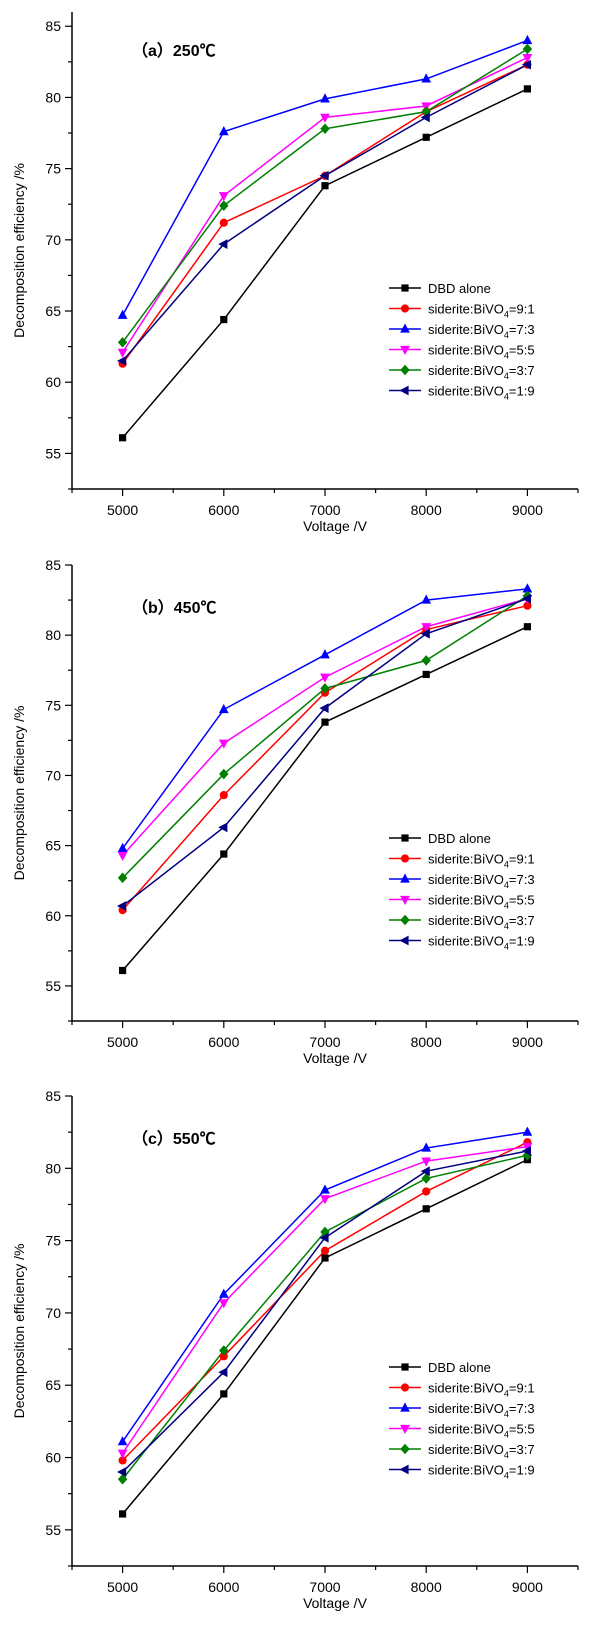 This screenshot has height=1652, width=610. What do you see at coordinates (174, 1139) in the screenshot?
I see `panel-title: （c）550℃` at bounding box center [174, 1139].